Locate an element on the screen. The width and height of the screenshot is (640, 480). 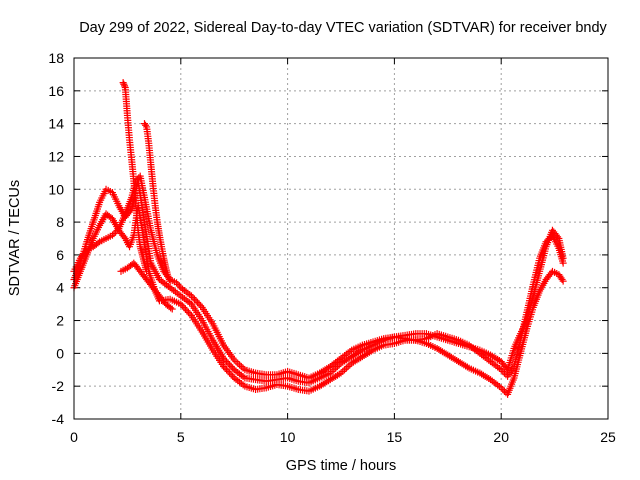
y-tick-label: 8 is located at coordinates (60, 222).